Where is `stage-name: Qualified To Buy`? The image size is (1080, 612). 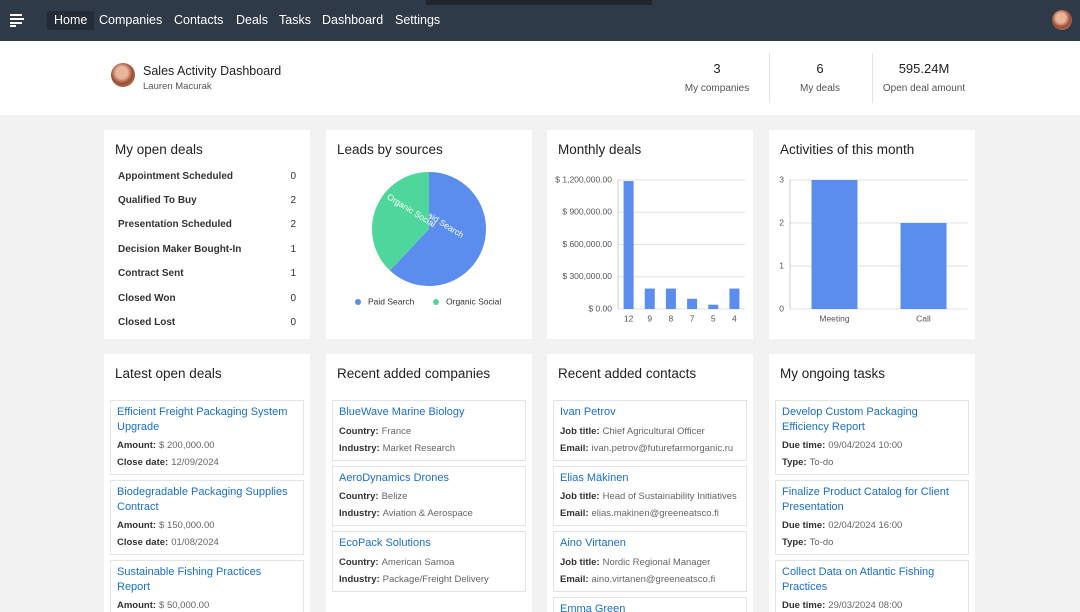
stage-name: Qualified To Buy is located at coordinates (157, 201).